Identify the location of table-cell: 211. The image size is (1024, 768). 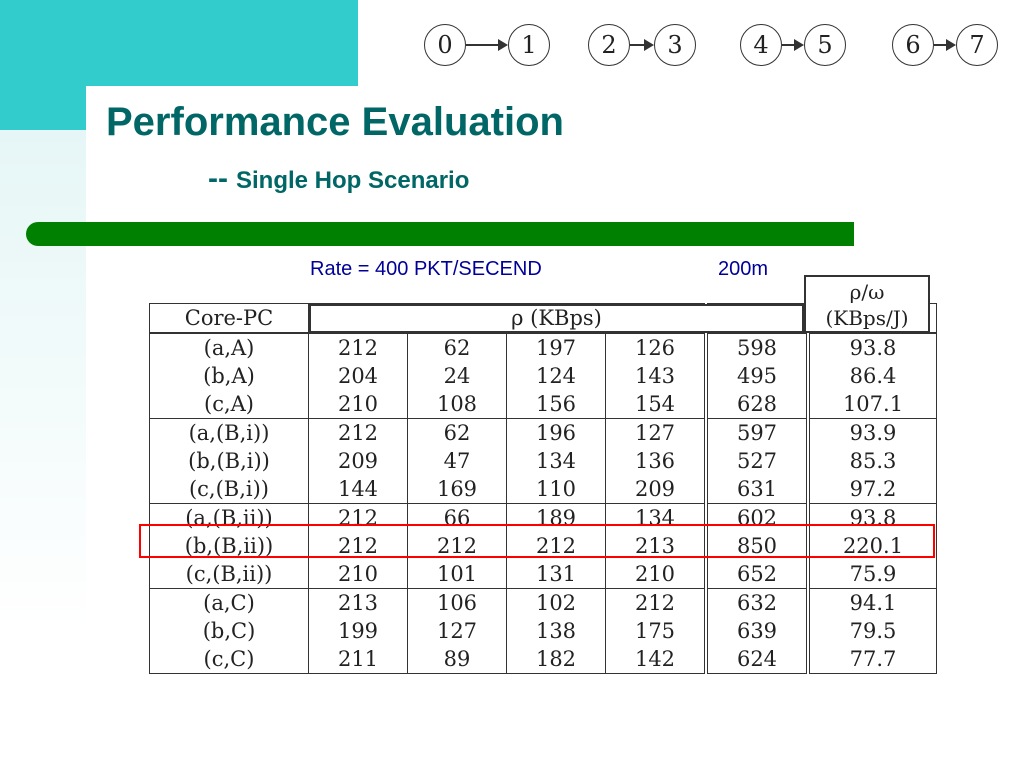
(358, 659).